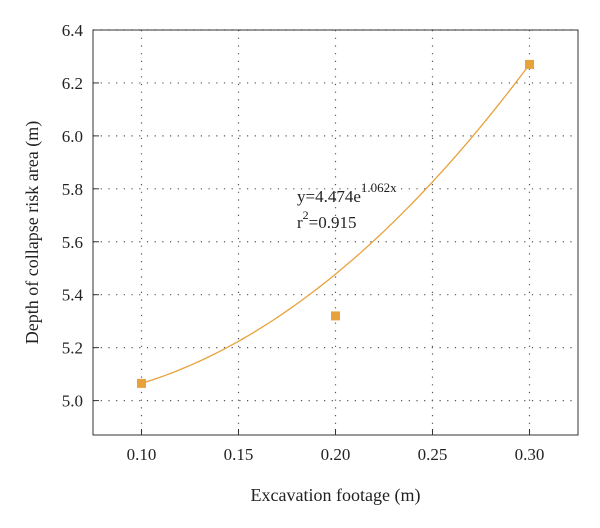 This screenshot has width=600, height=528. I want to click on equation-exponent: 1.062x, so click(379, 187).